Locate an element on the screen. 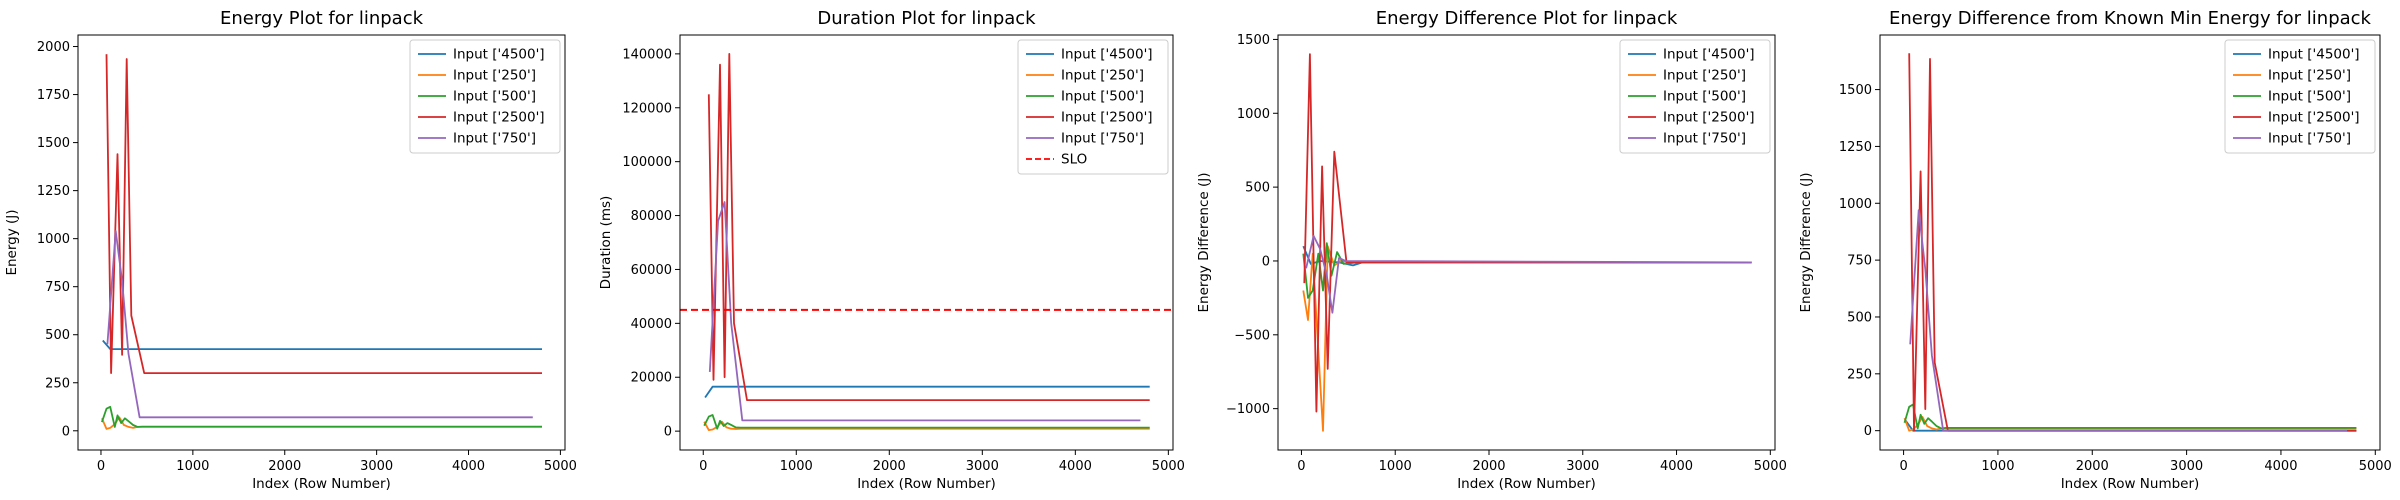 This screenshot has width=2400, height=500. y-axis-label: Energy (J) is located at coordinates (12, 242).